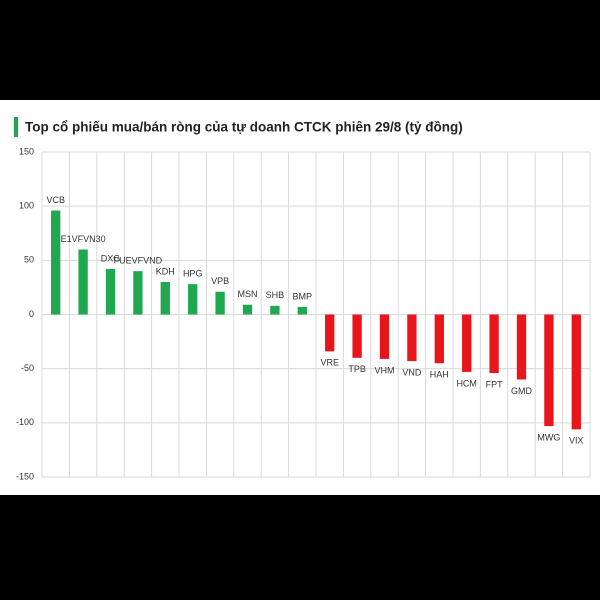  What do you see at coordinates (521, 391) in the screenshot?
I see `category-label: GMD` at bounding box center [521, 391].